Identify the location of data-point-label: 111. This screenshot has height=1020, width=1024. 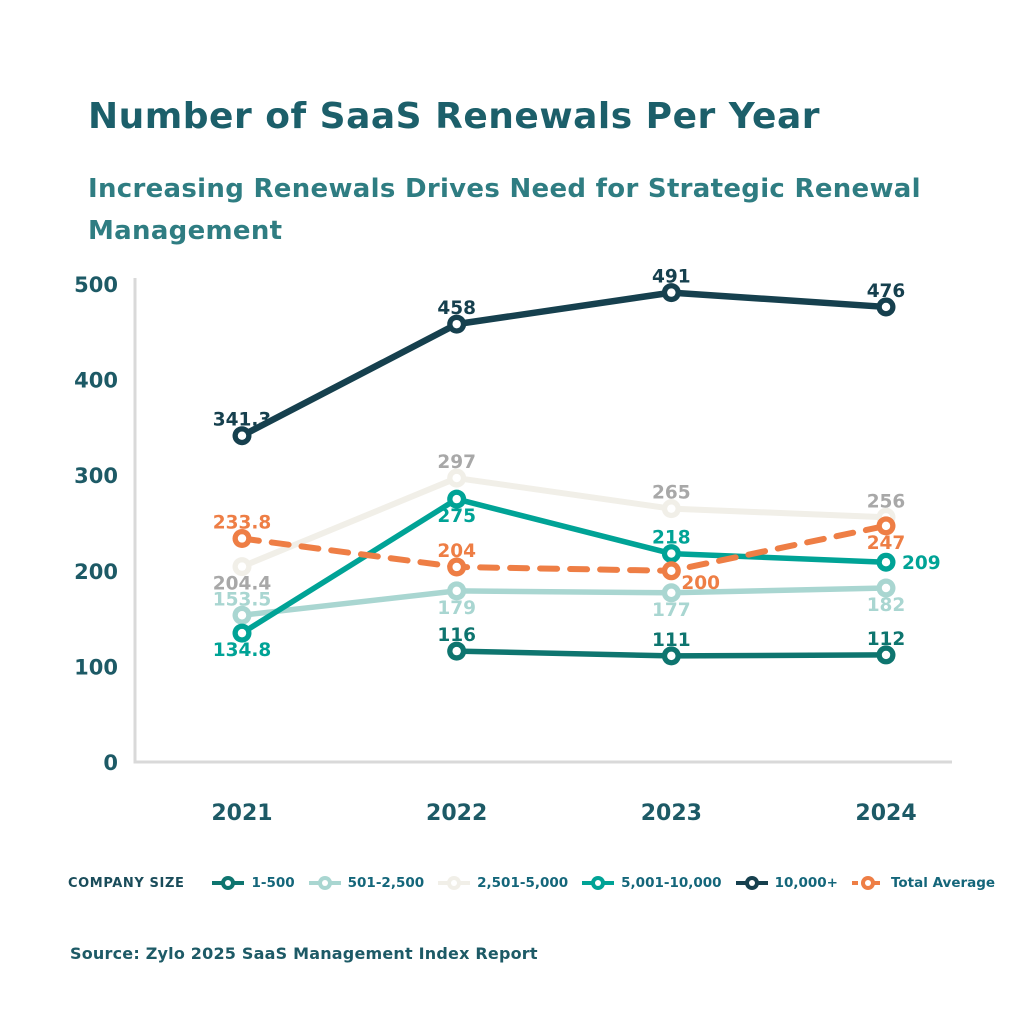
(671, 640).